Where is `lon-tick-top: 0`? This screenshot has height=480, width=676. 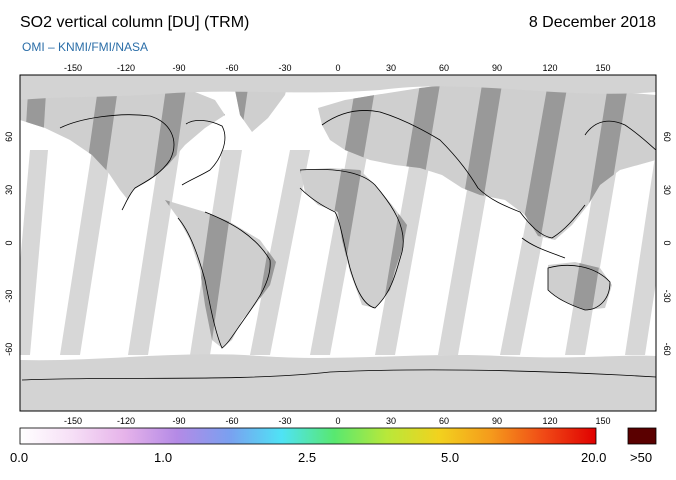
lon-tick-top: 0 is located at coordinates (337, 68).